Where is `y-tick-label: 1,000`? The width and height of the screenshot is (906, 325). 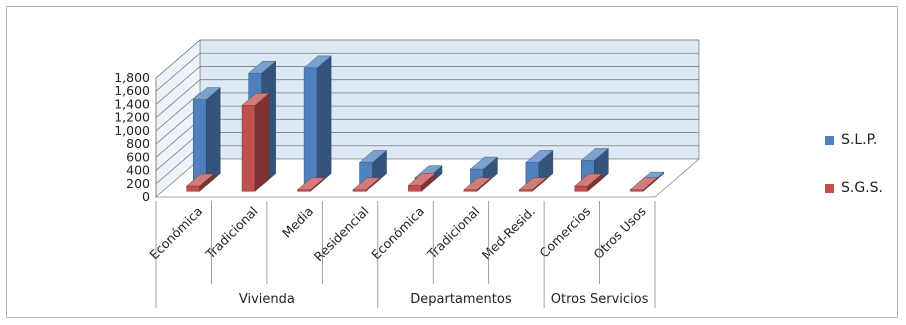 y-tick-label: 1,000 is located at coordinates (132, 130).